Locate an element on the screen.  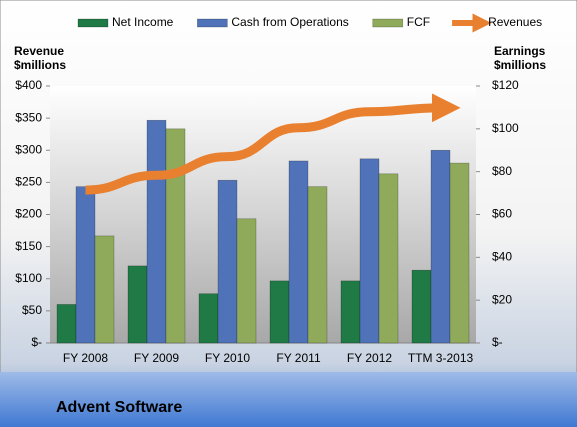
y2-tick-label: $40 is located at coordinates (502, 257).